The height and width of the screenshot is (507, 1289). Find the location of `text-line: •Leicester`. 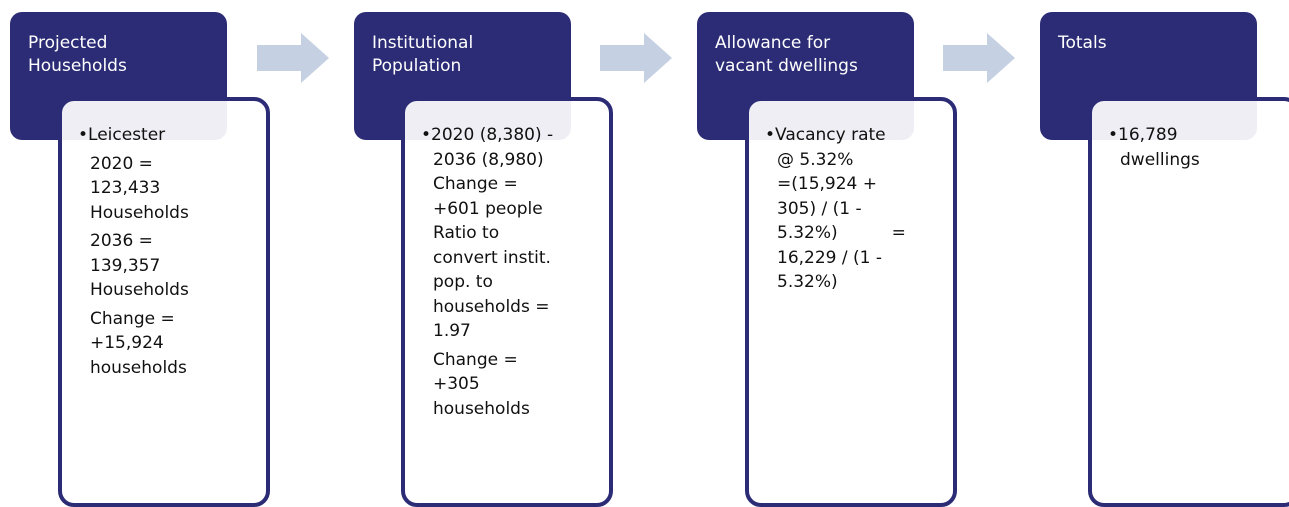

text-line: •Leicester is located at coordinates (122, 135).